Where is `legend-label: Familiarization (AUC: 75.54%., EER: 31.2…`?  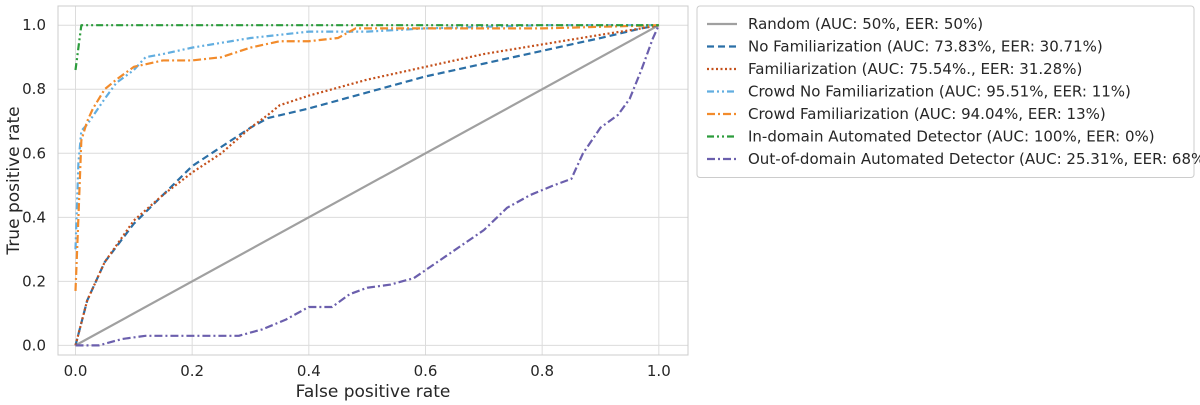
legend-label: Familiarization (AUC: 75.54%., EER: 31.2… is located at coordinates (915, 69).